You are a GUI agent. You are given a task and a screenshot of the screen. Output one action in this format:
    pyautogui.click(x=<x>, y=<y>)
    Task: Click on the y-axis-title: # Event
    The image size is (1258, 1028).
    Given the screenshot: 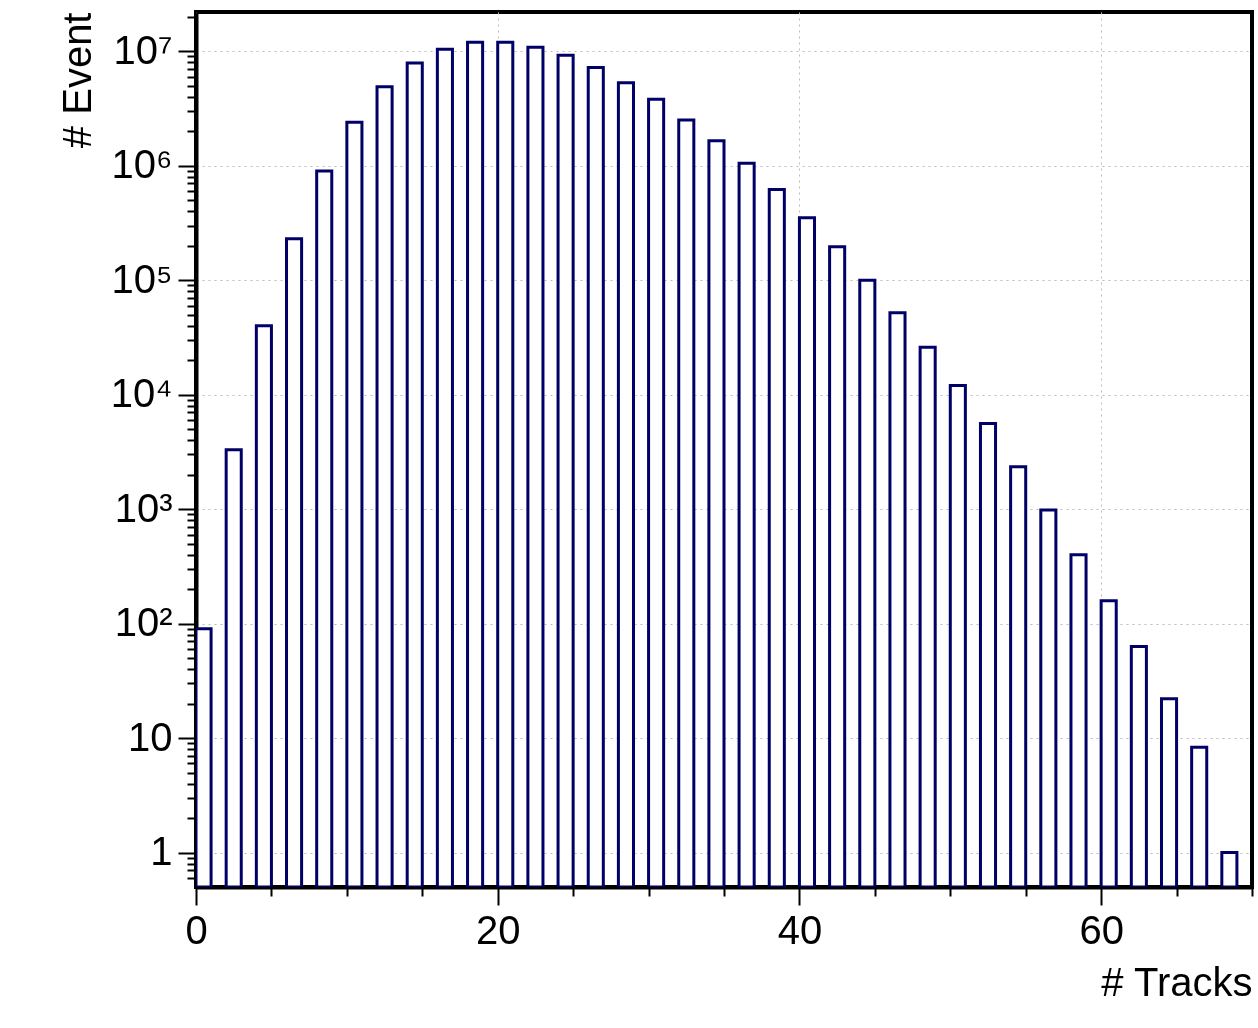 What is the action you would take?
    pyautogui.click(x=76, y=80)
    